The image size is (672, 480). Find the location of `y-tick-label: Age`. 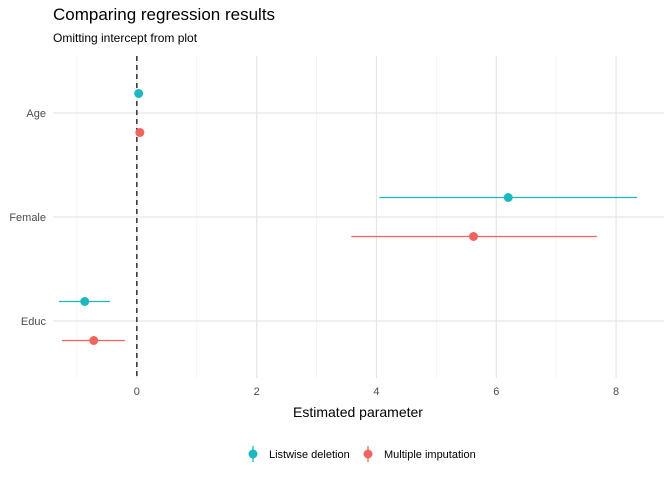

y-tick-label: Age is located at coordinates (36, 114).